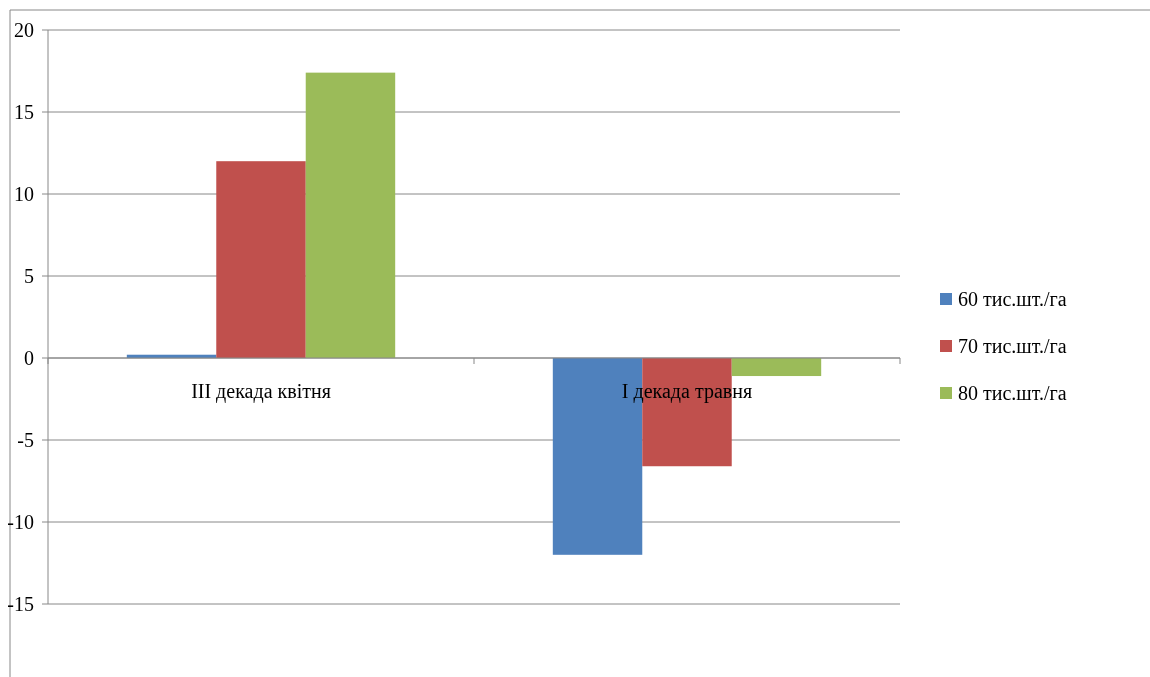  What do you see at coordinates (1012, 299) in the screenshot?
I see `legend-label: 60 тис.шт./га` at bounding box center [1012, 299].